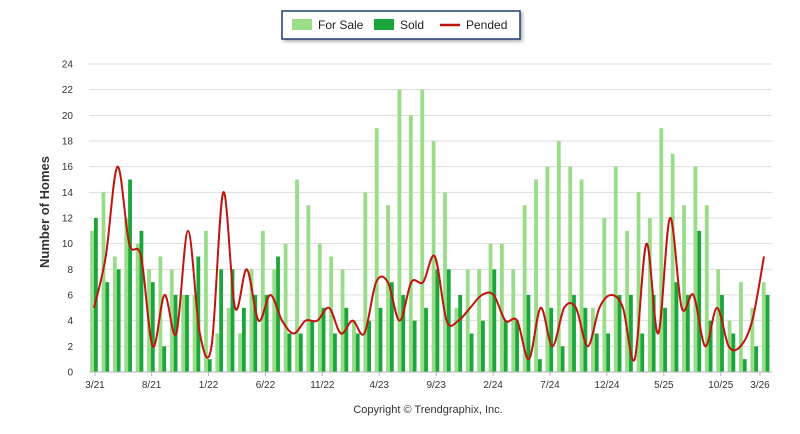 Image resolution: width=800 pixels, height=434 pixels. What do you see at coordinates (341, 25) in the screenshot?
I see `legend-label-for-sale: For Sale` at bounding box center [341, 25].